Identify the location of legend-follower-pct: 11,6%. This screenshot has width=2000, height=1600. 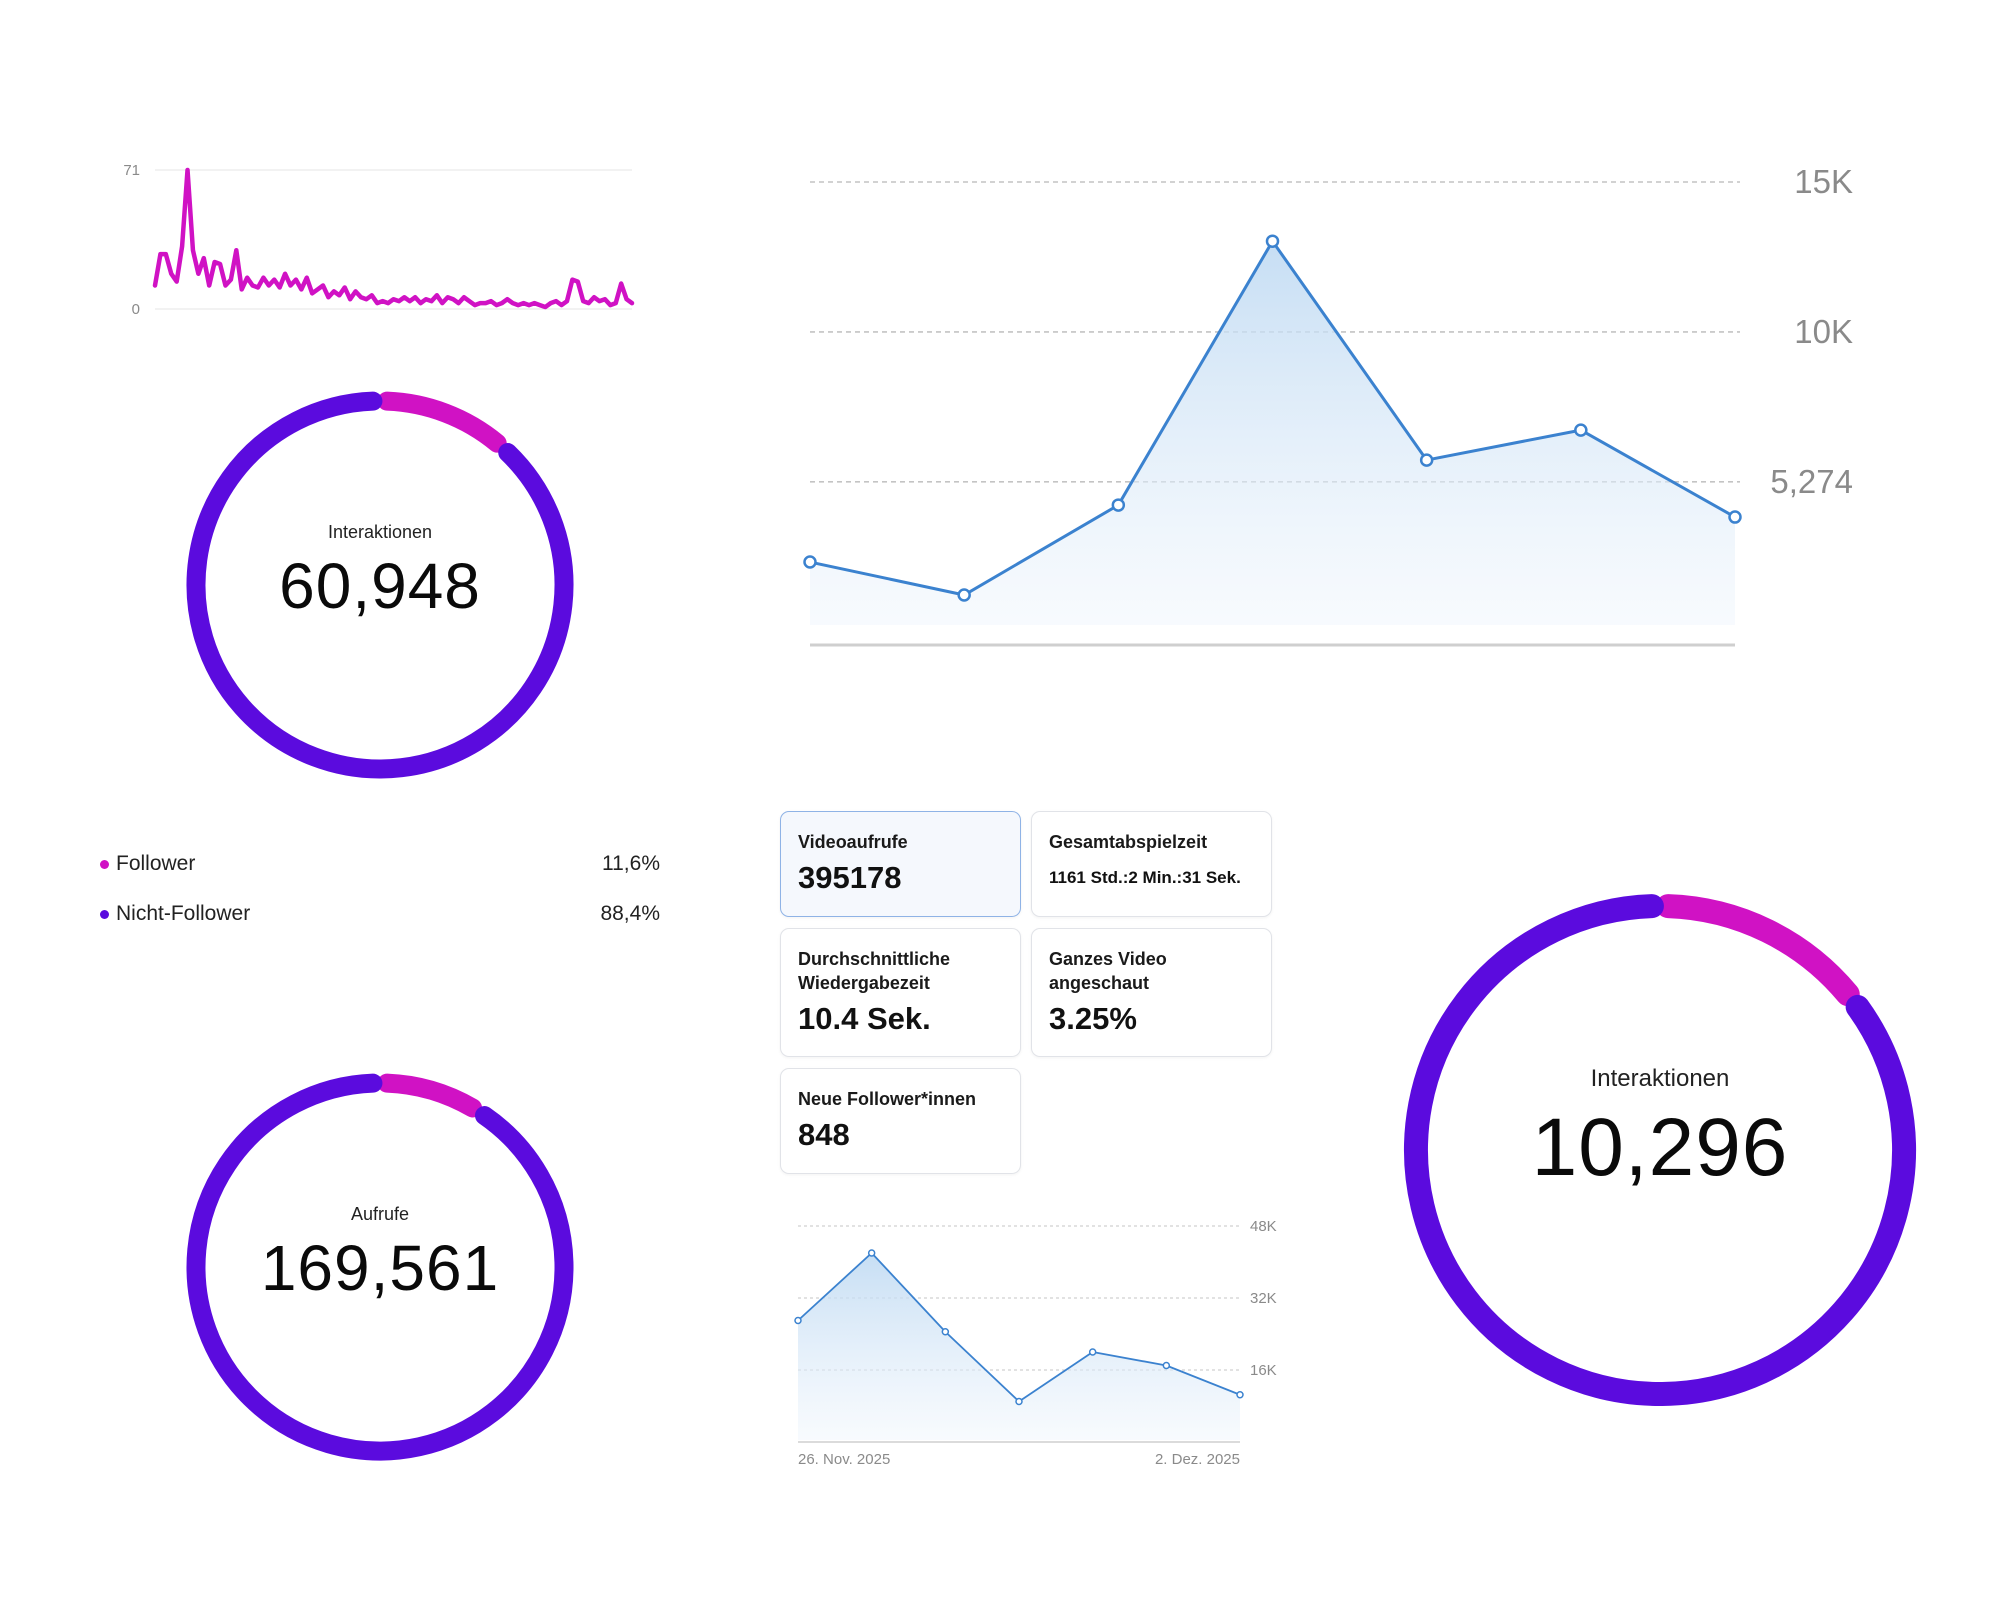
(631, 863).